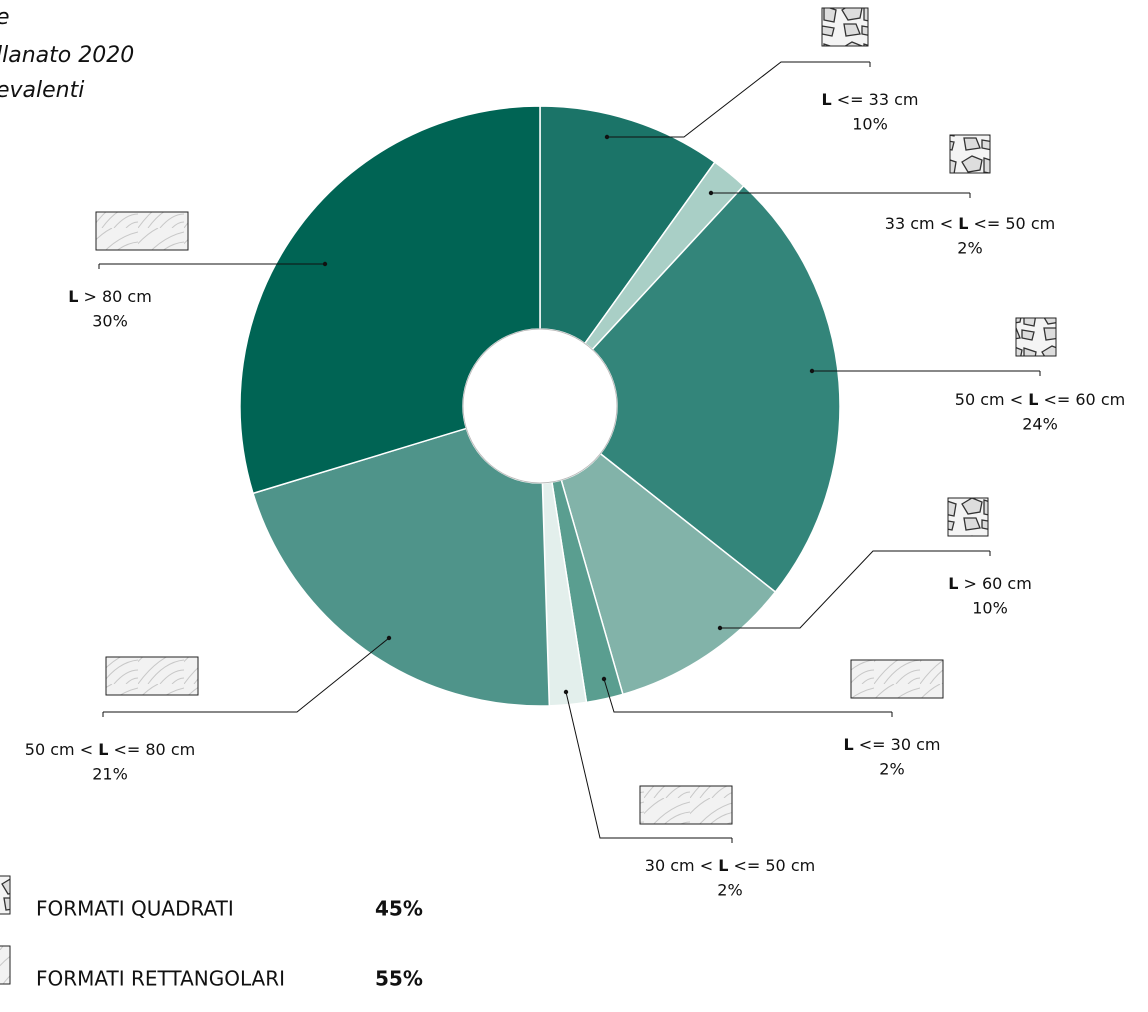  Describe the element at coordinates (135, 909) in the screenshot. I see `legend-label: FORMATI QUADRATI` at that location.